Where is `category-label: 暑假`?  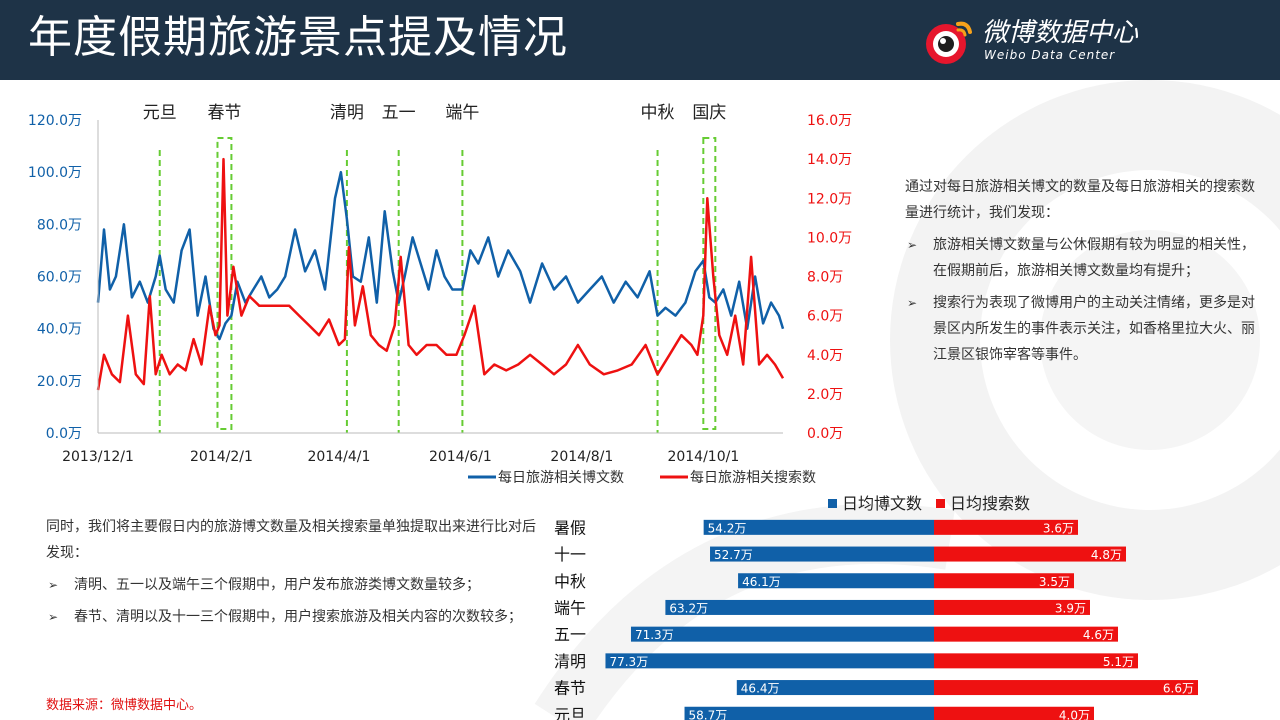 category-label: 暑假 is located at coordinates (570, 527).